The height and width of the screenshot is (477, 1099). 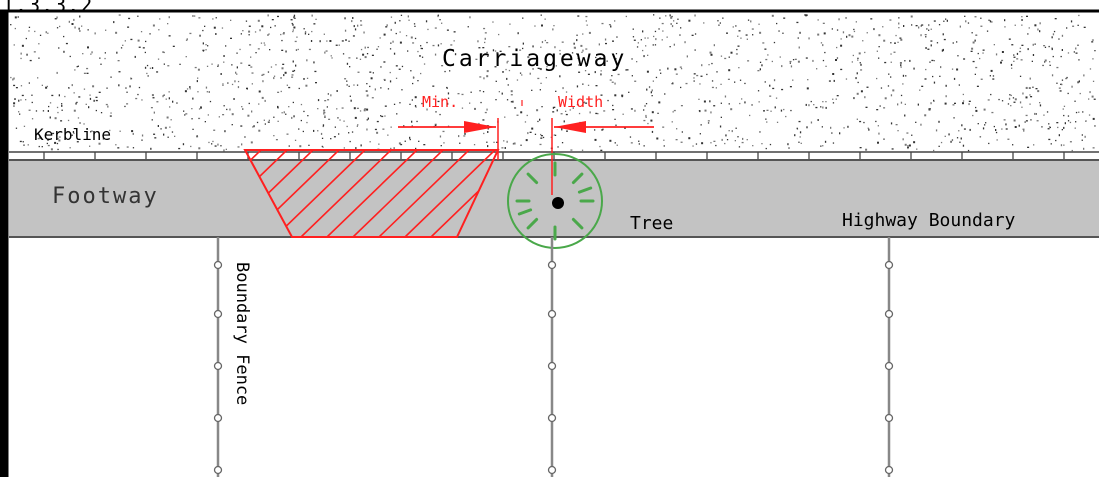 What do you see at coordinates (534, 59) in the screenshot?
I see `carriageway-label: Carriageway` at bounding box center [534, 59].